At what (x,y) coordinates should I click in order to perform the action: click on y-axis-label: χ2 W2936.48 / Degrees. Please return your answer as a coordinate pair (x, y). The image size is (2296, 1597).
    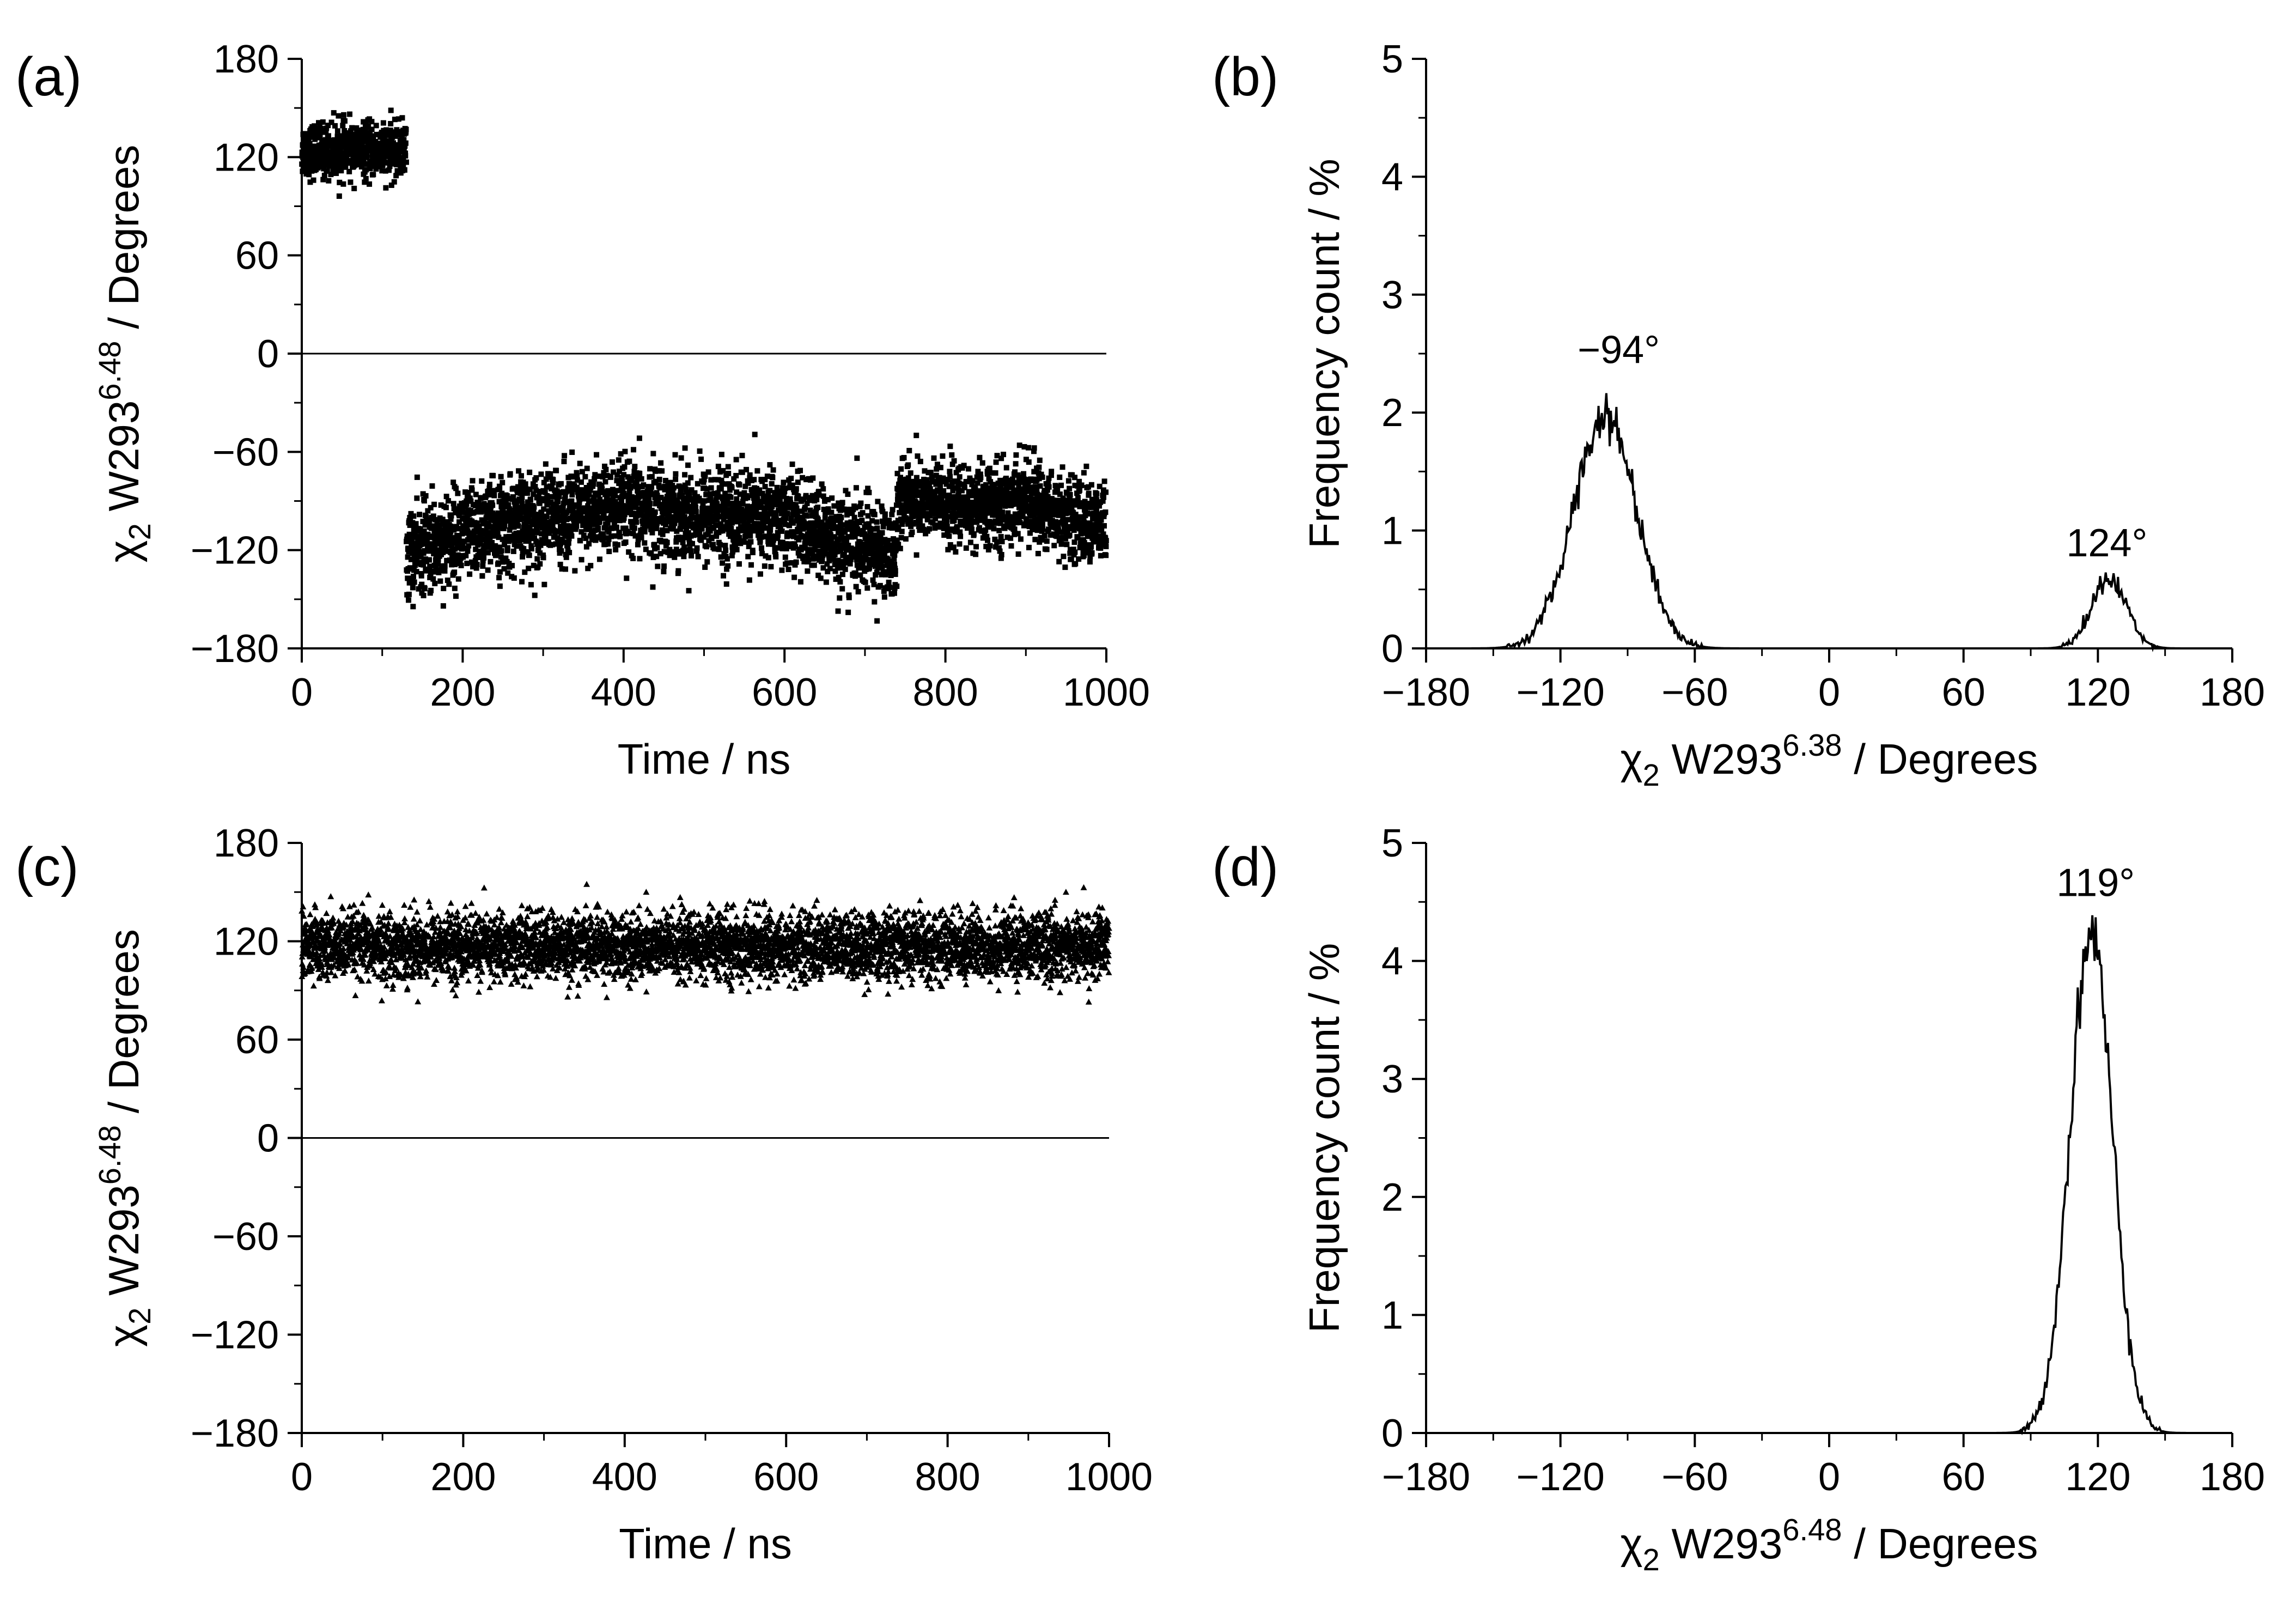
    Looking at the image, I should click on (125, 354).